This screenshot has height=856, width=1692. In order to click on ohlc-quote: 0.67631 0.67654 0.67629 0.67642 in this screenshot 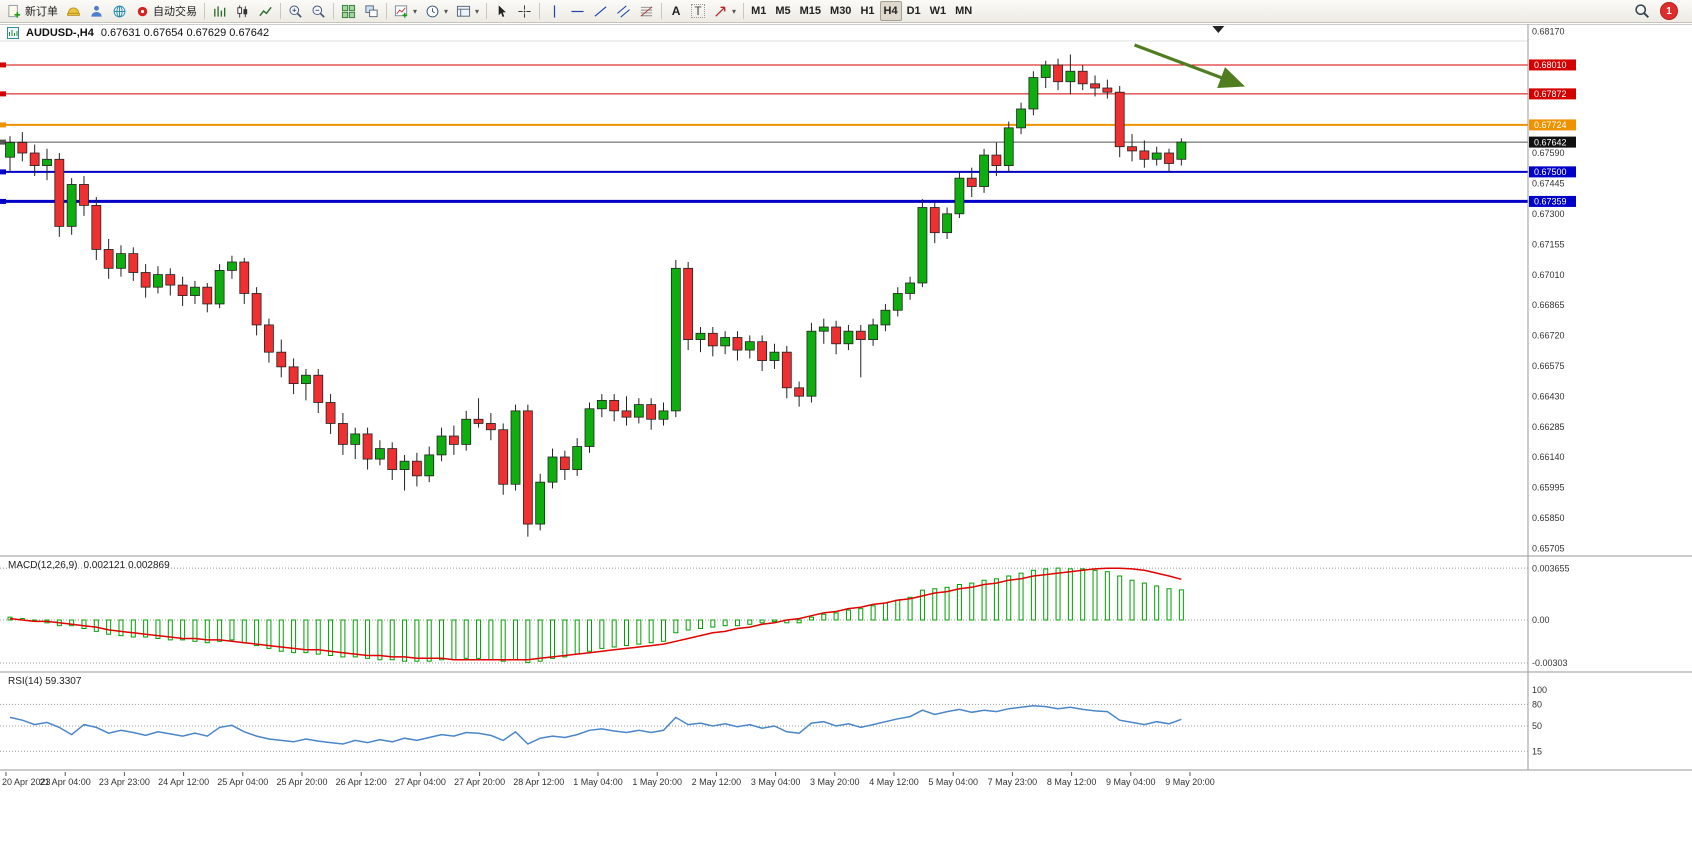, I will do `click(185, 33)`.